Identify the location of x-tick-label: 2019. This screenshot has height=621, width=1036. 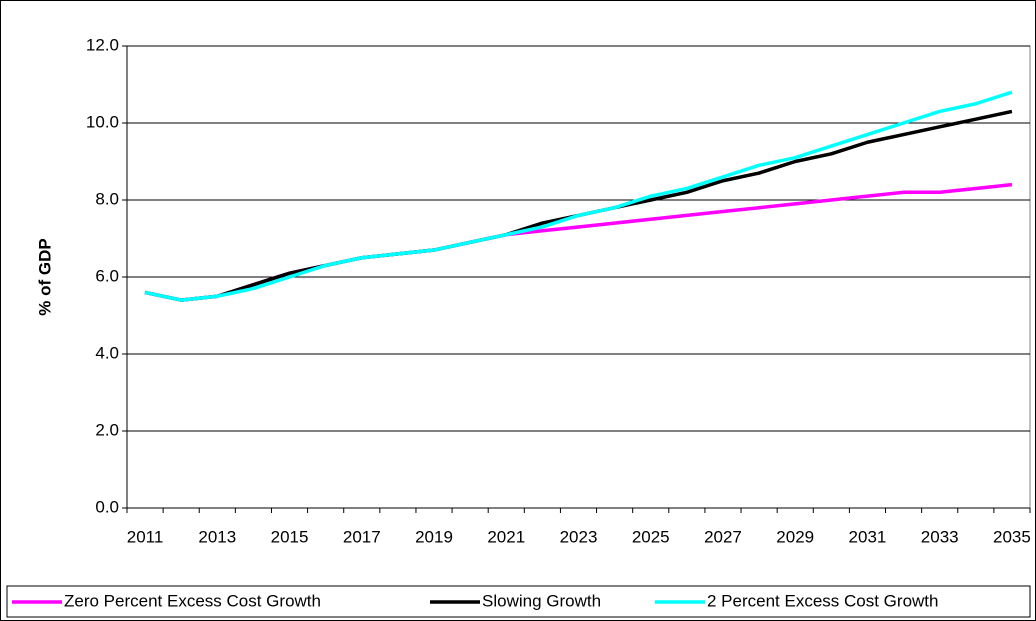
(434, 536).